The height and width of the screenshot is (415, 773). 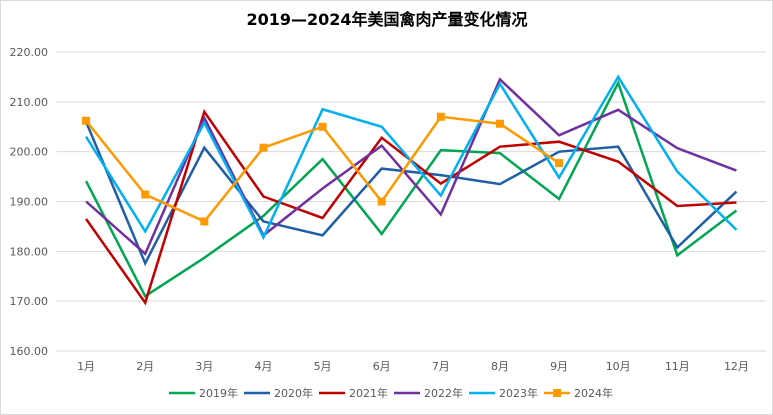 I want to click on x-tick-label: 3月, so click(x=204, y=366).